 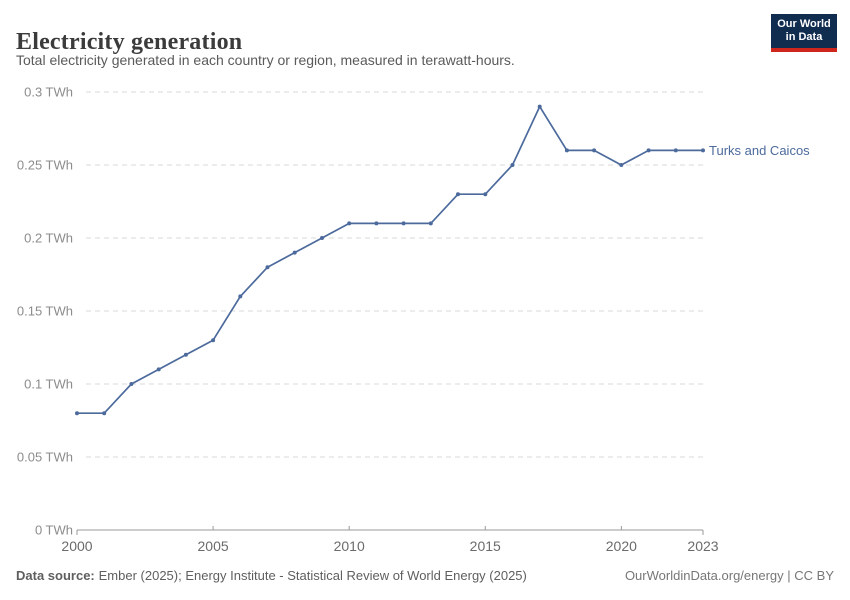 I want to click on owid-logo-red-bar, so click(x=804, y=50).